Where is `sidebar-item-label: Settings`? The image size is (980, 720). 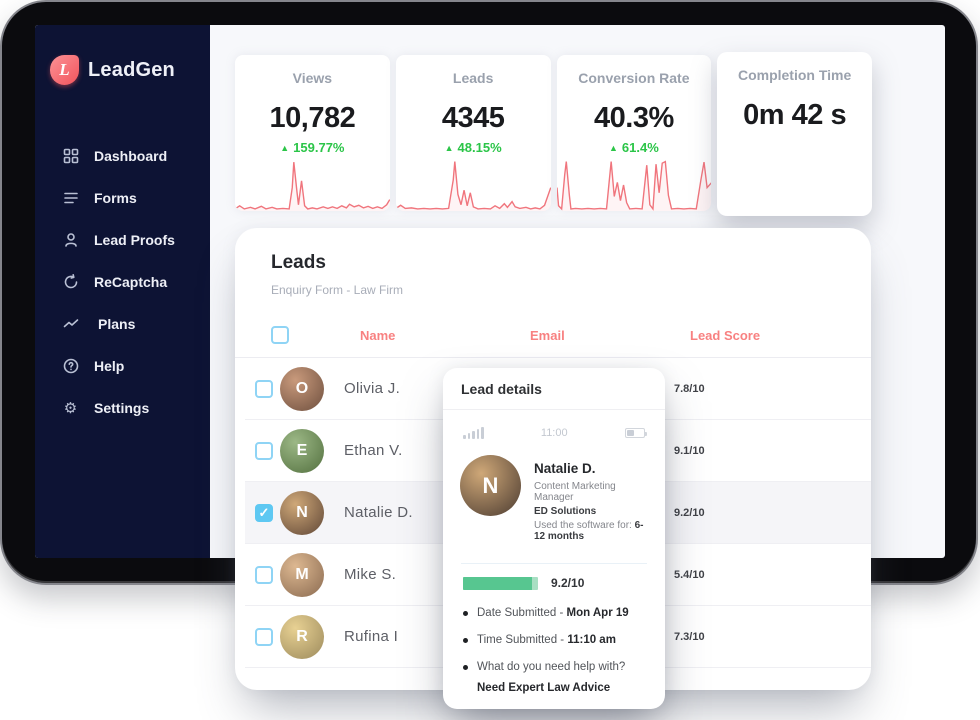
sidebar-item-label: Settings is located at coordinates (122, 408).